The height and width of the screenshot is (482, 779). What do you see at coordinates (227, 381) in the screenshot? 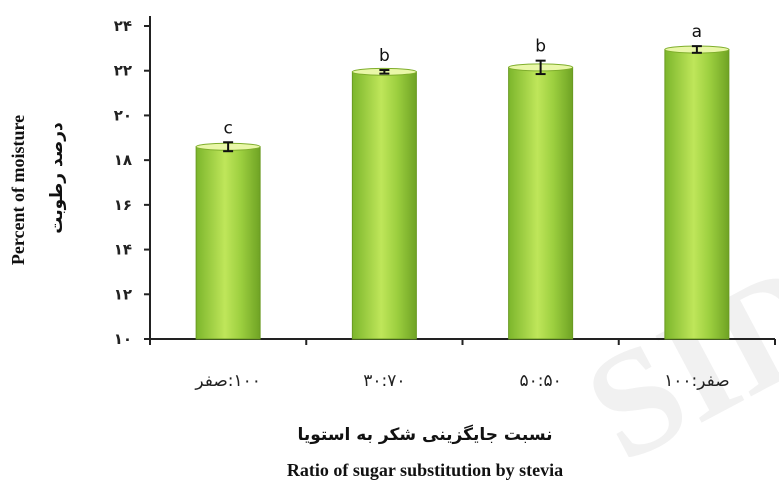
I see `x-tick-label: ۱۰۰:صفر` at bounding box center [227, 381].